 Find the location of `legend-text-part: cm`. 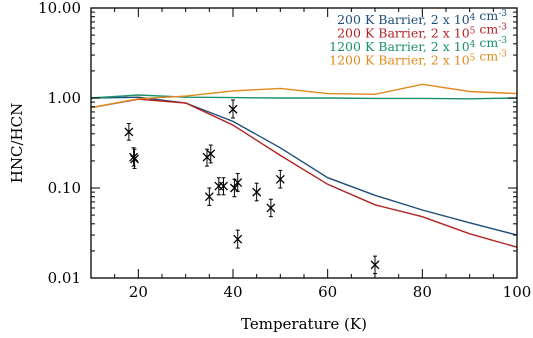

legend-text-part: cm is located at coordinates (486, 56).